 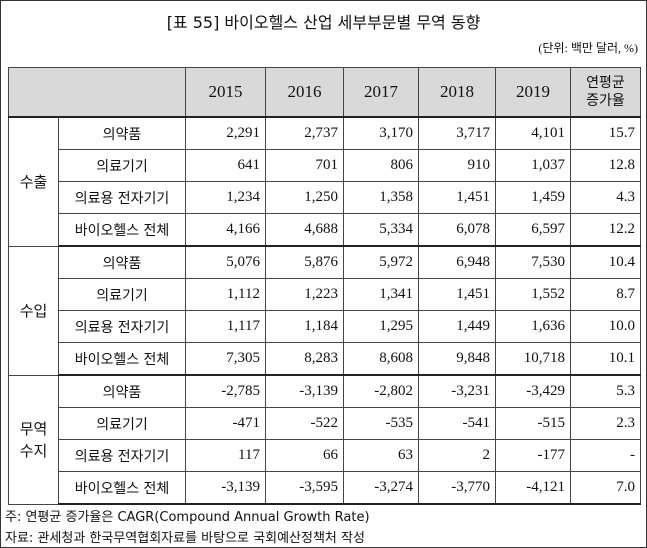 I want to click on unit: (단위: 백만 달러, %), so click(x=588, y=48).